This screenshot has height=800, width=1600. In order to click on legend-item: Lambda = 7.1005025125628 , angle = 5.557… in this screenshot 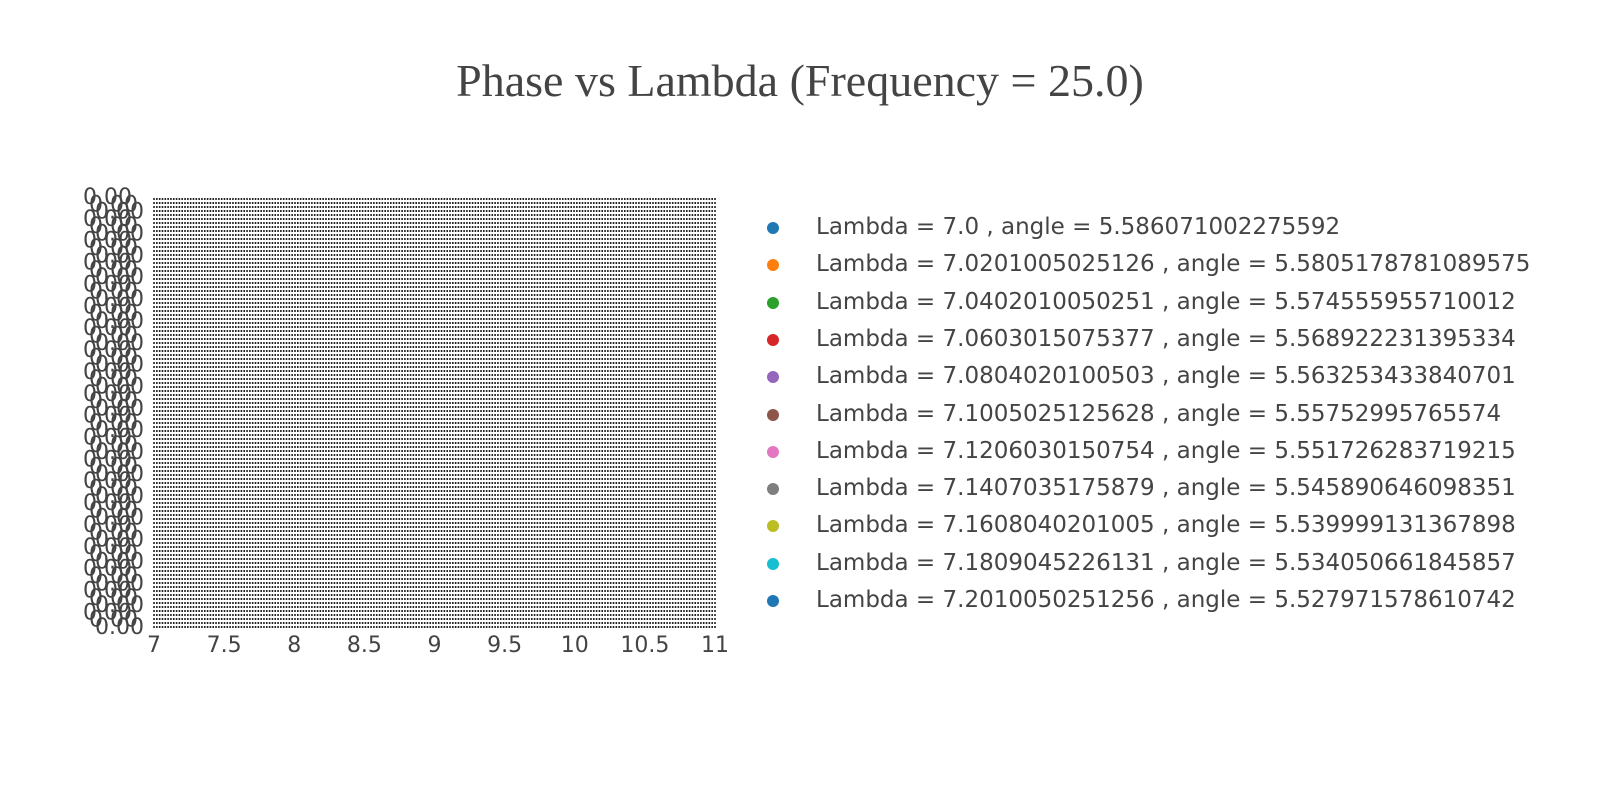, I will do `click(1180, 416)`.